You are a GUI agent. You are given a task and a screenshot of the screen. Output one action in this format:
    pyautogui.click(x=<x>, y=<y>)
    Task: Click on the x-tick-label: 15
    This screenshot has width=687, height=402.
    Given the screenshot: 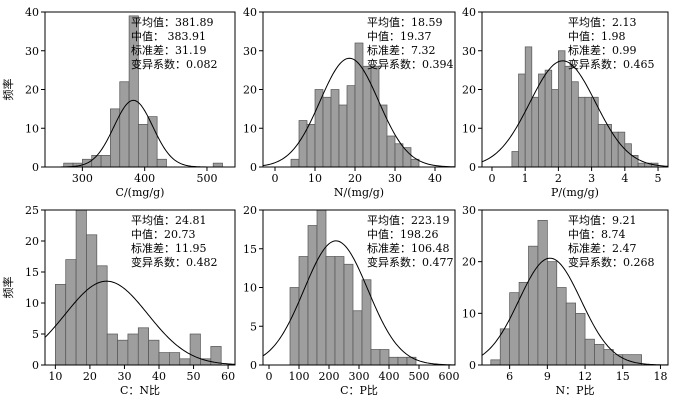 What is the action you would take?
    pyautogui.click(x=623, y=376)
    